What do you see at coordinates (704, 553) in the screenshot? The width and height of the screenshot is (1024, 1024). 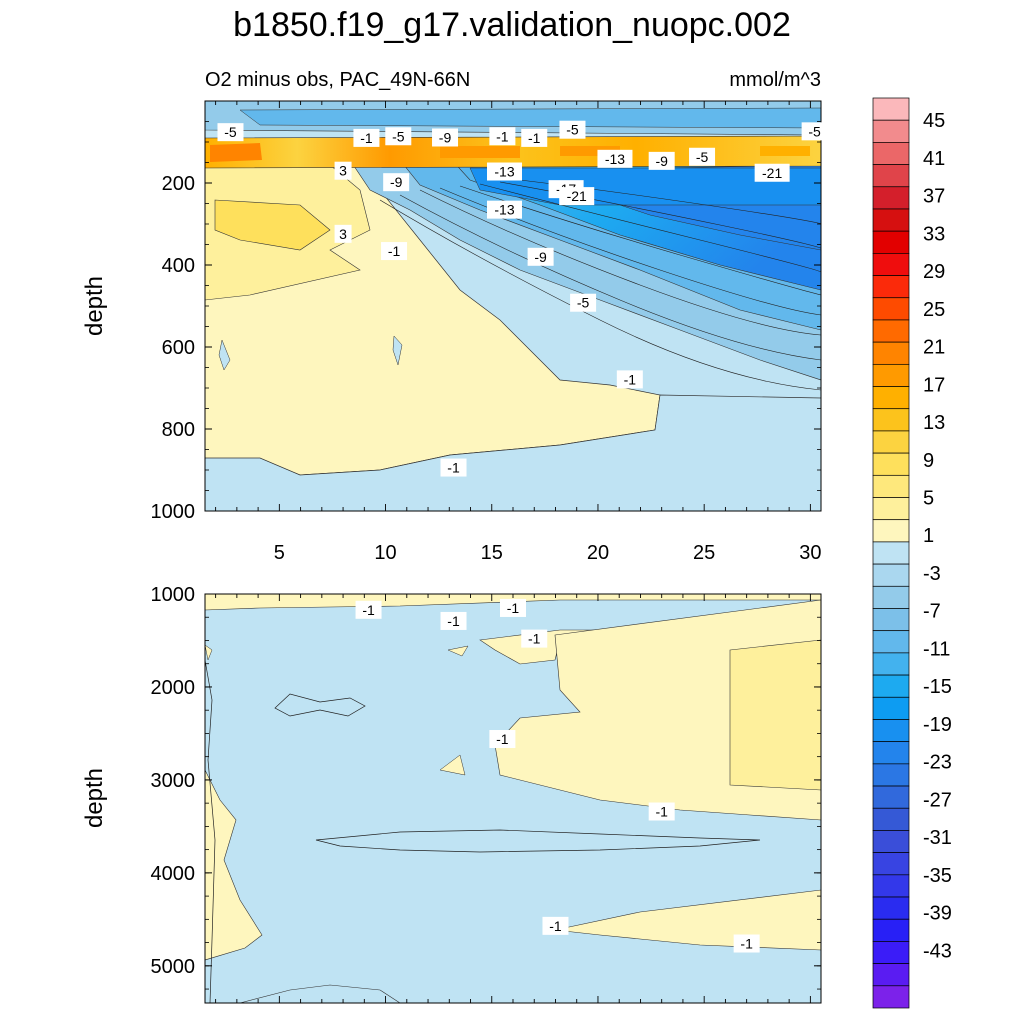 I see `upper-x-tick-label: 25` at bounding box center [704, 553].